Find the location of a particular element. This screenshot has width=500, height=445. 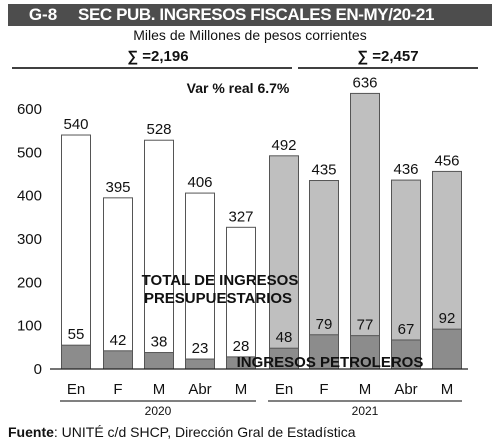

data-label-petroleros: 28 is located at coordinates (241, 346).